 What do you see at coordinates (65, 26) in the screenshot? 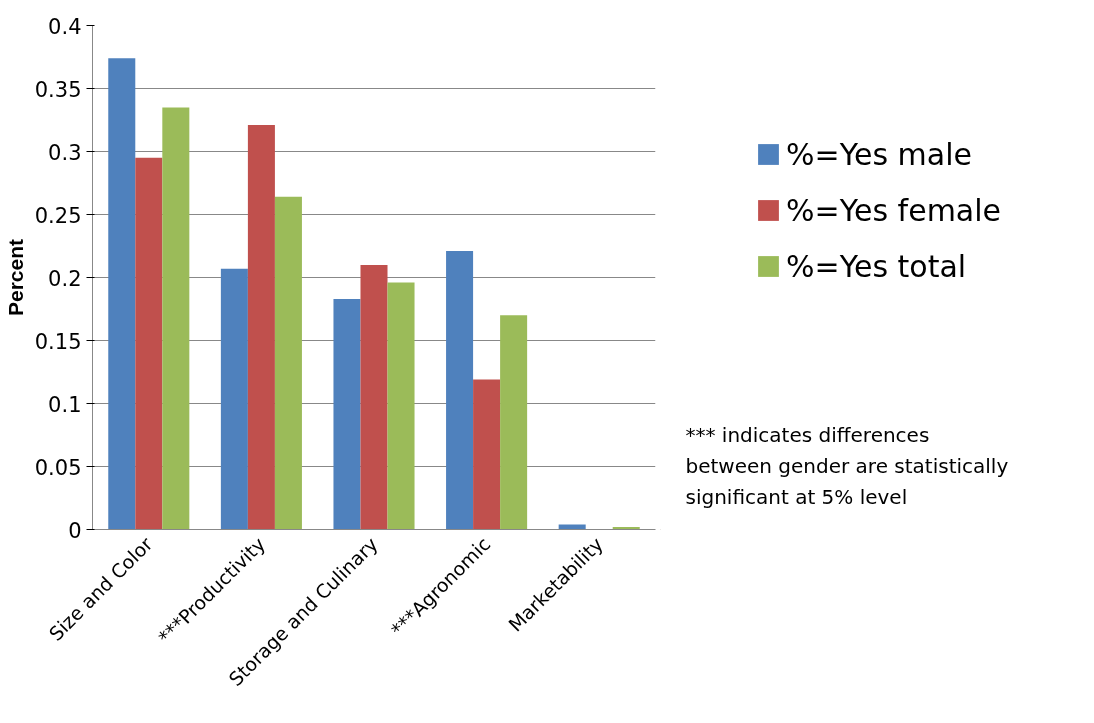
I see `y-tick-label: 0.4` at bounding box center [65, 26].